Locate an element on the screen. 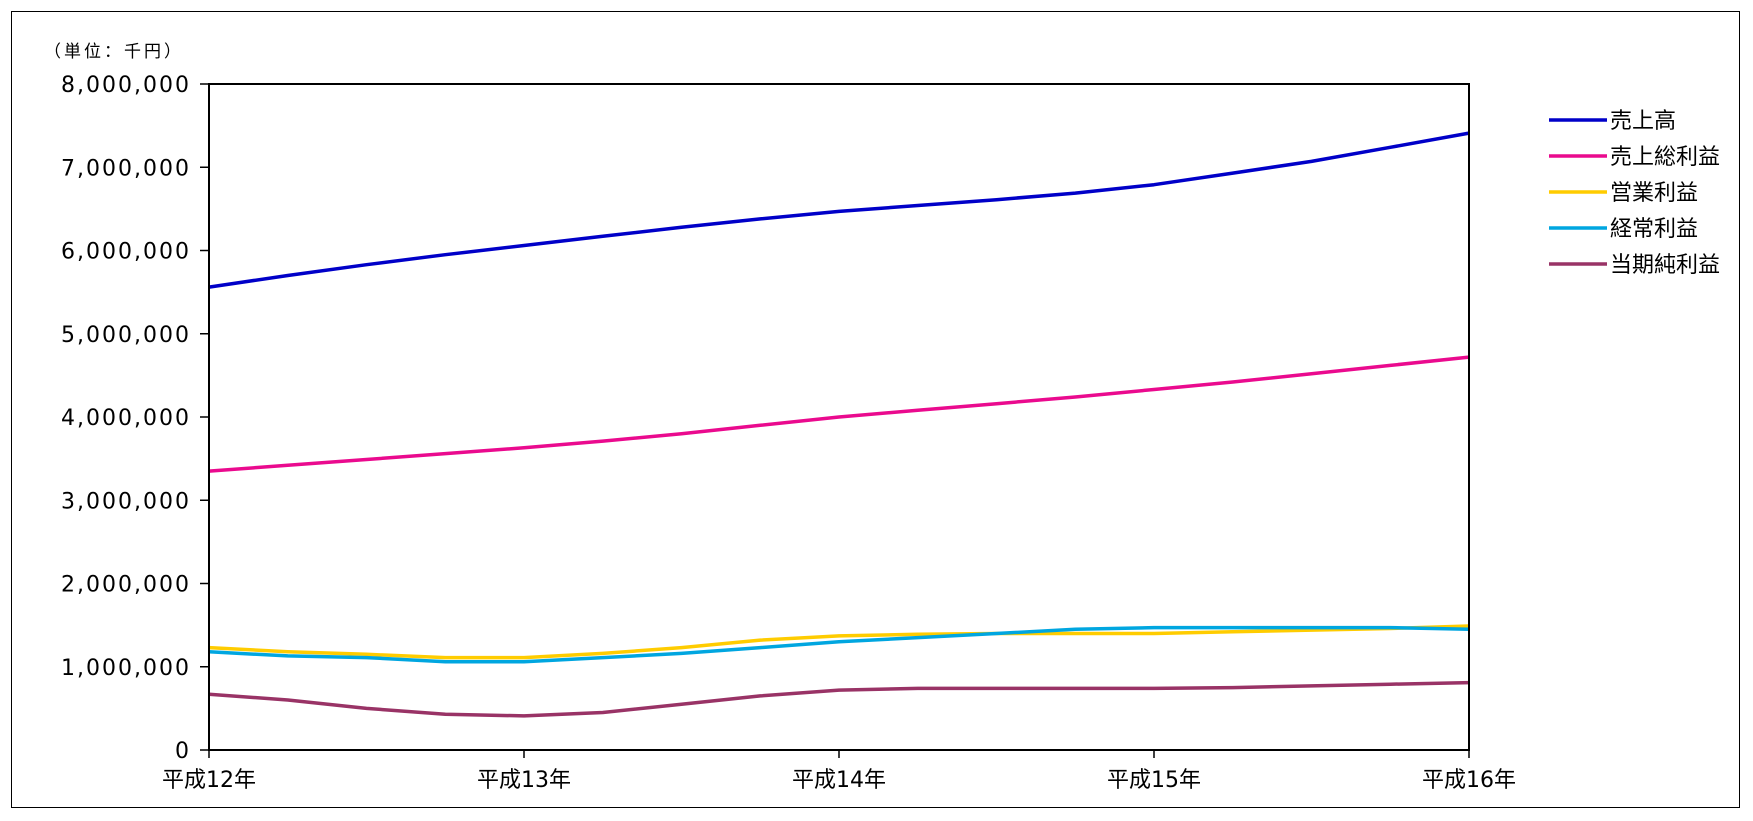 Image resolution: width=1753 pixels, height=821 pixels. unit-label: （単位：千円） is located at coordinates (114, 52).